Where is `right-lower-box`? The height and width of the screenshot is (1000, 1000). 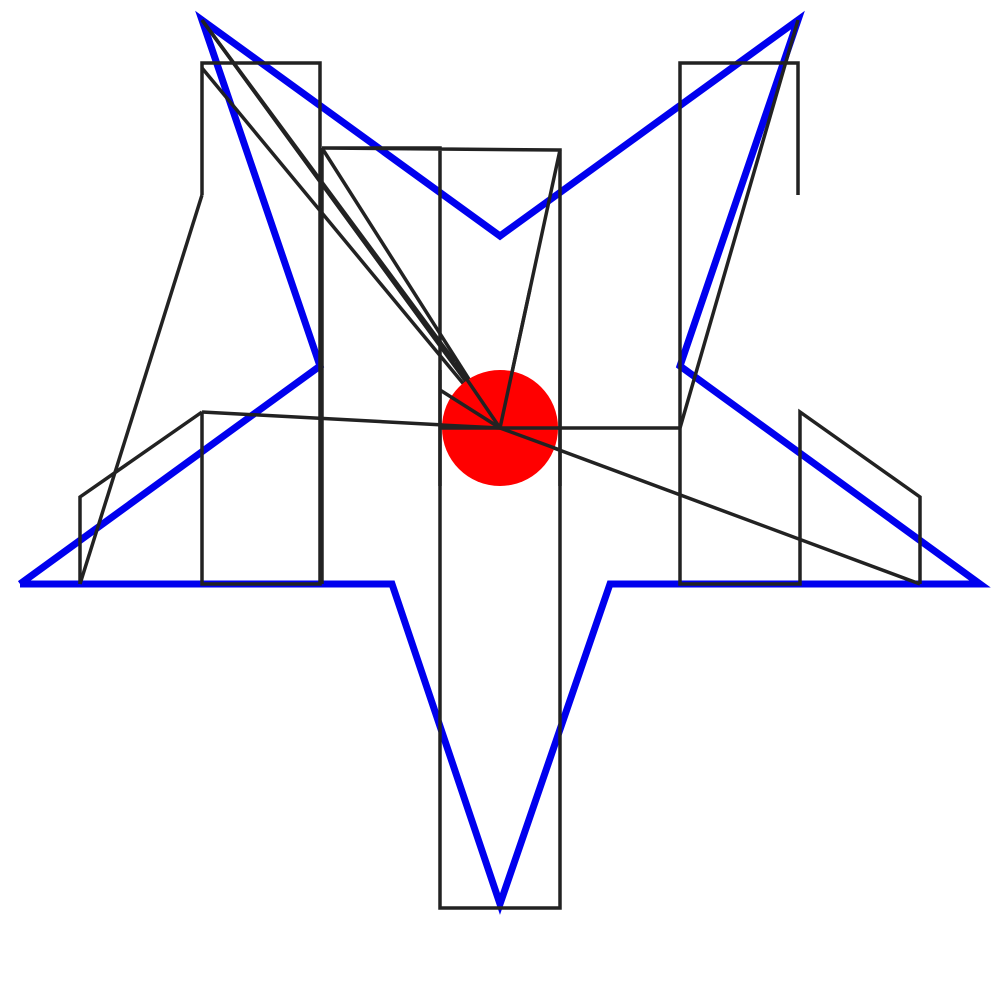
right-lower-box is located at coordinates (800, 497).